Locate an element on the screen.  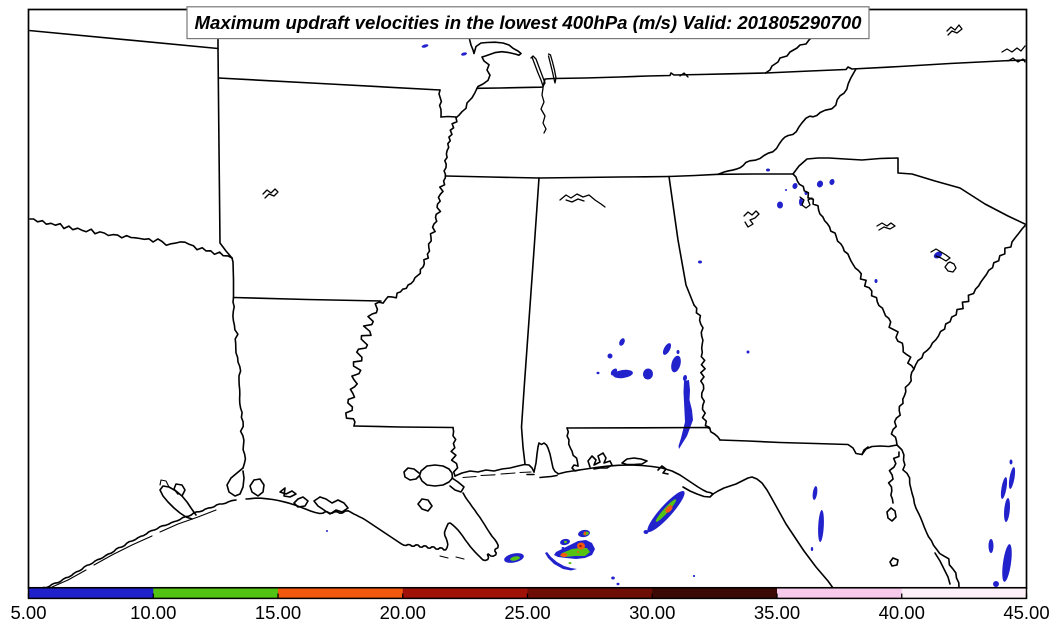
svg-text: 40.00 is located at coordinates (902, 612).